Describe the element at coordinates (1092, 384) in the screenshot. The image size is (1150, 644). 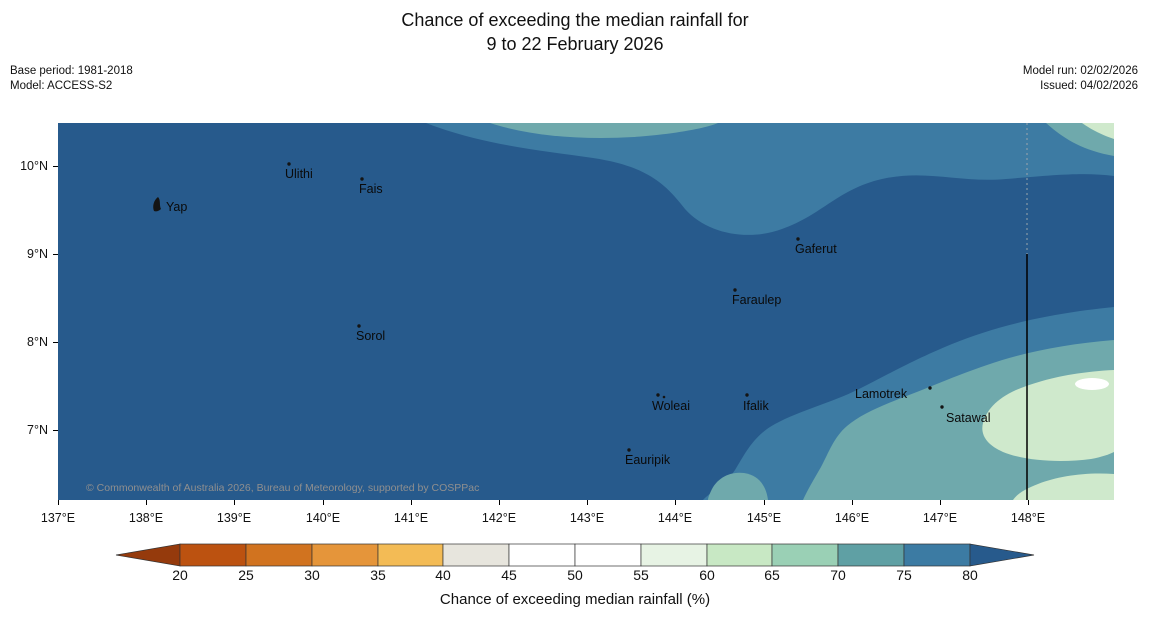
I see `contour-region-50-55-spot` at that location.